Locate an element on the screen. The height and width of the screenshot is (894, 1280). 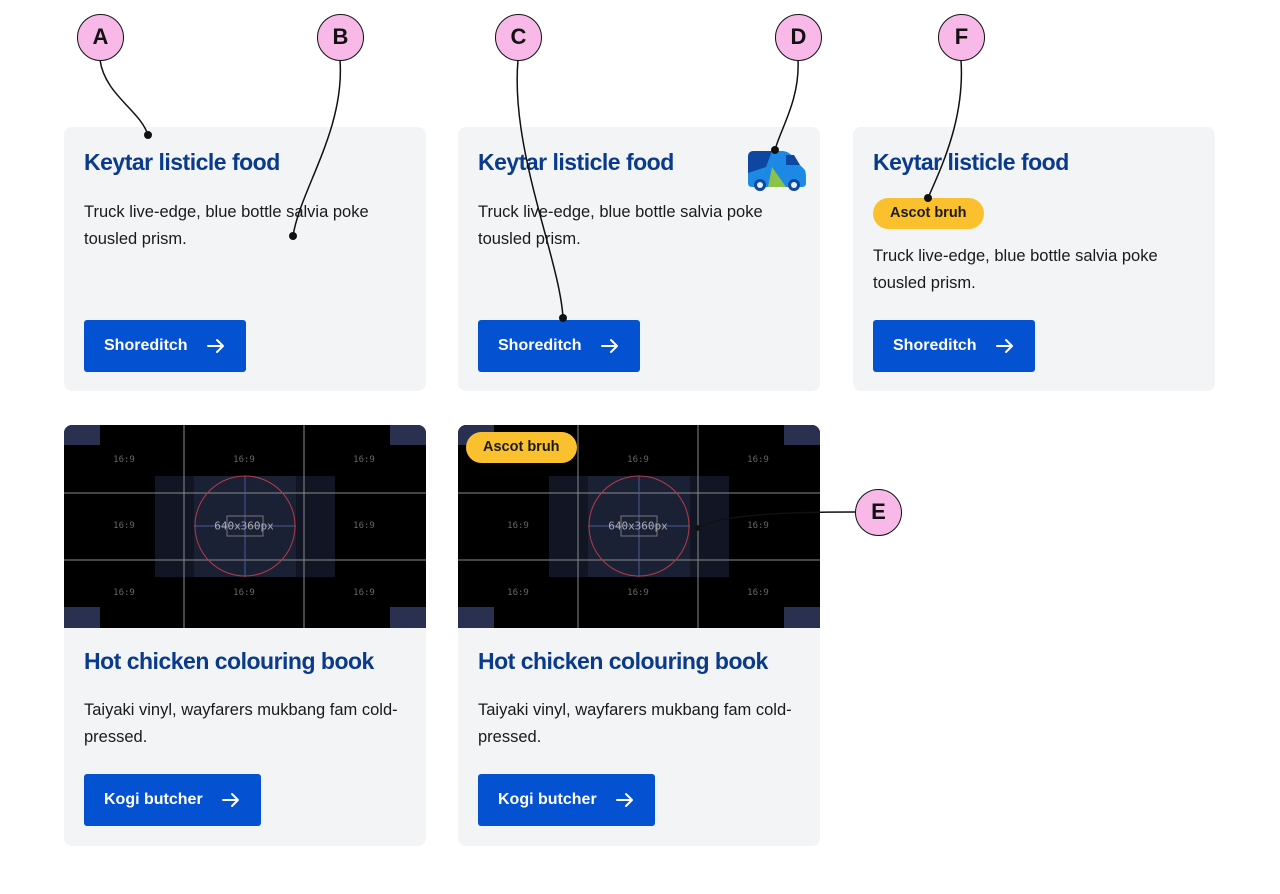
callout-b: B is located at coordinates (340, 37).